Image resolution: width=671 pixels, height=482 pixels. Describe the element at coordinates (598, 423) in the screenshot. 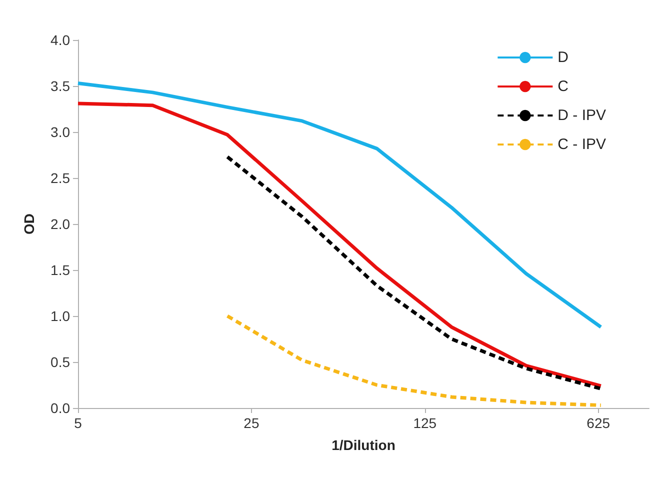

I see `x-tick-label: 625` at that location.